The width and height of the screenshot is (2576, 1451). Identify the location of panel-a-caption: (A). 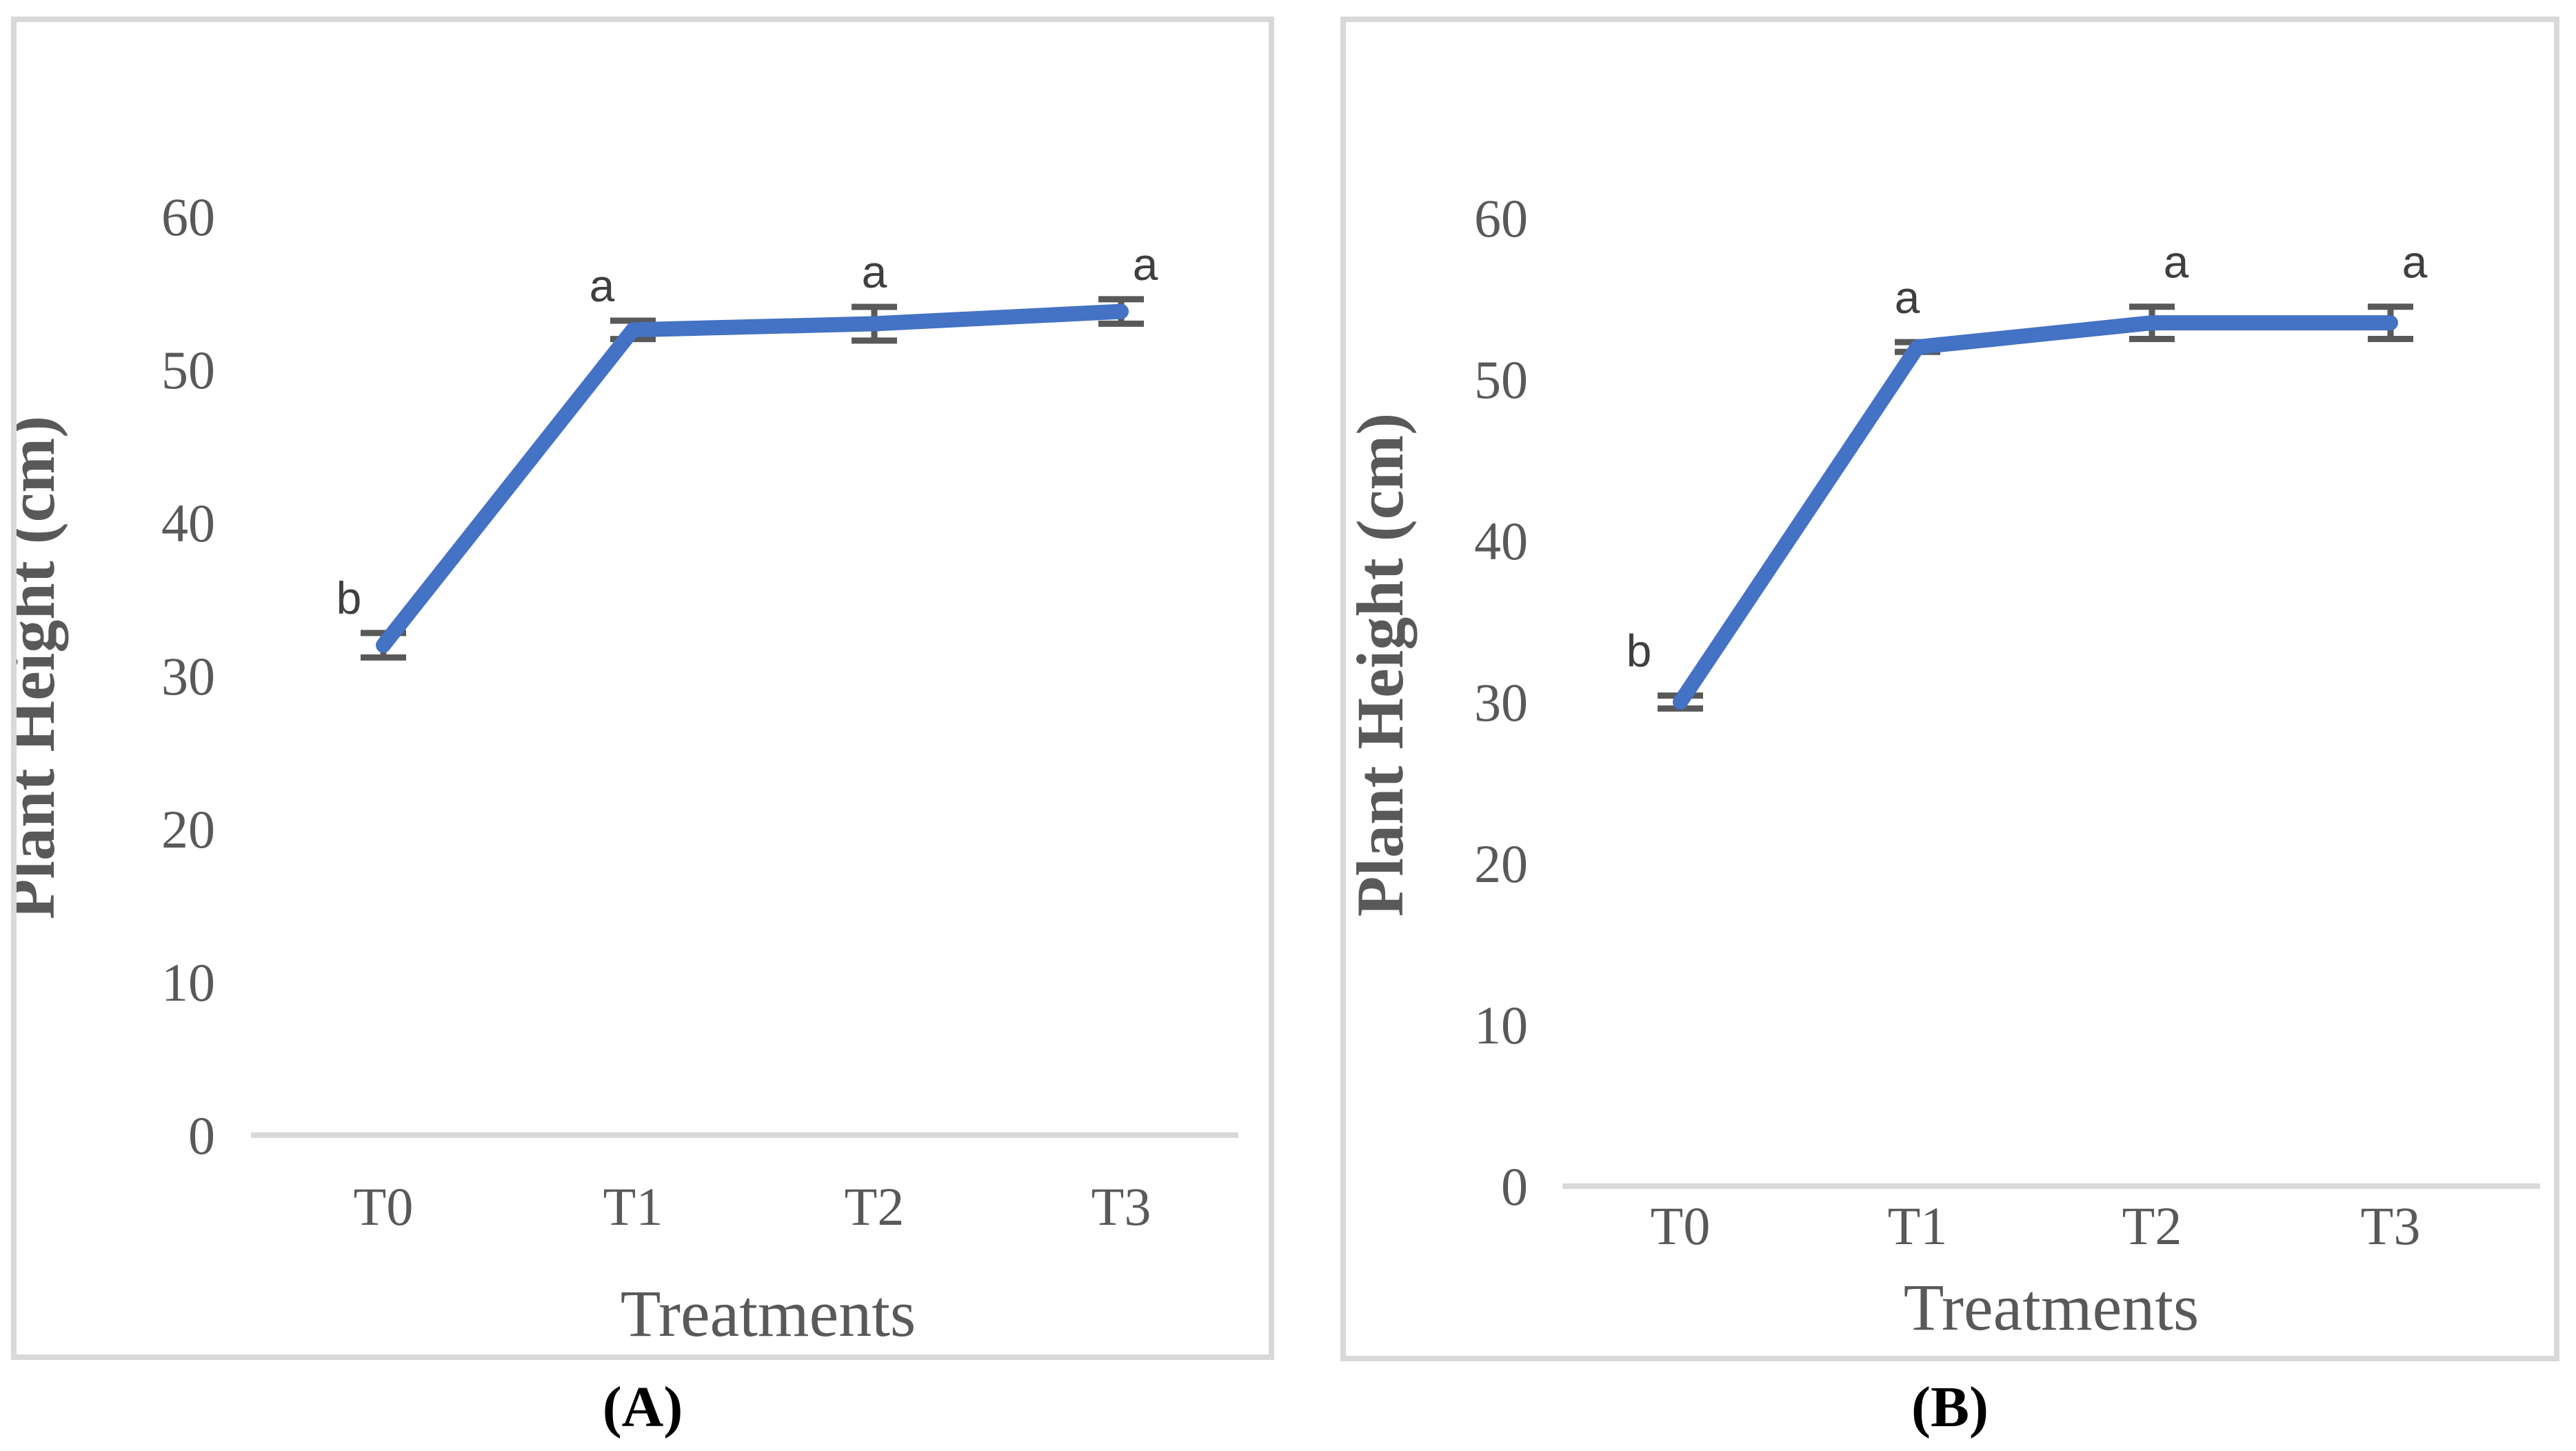
(642, 1407).